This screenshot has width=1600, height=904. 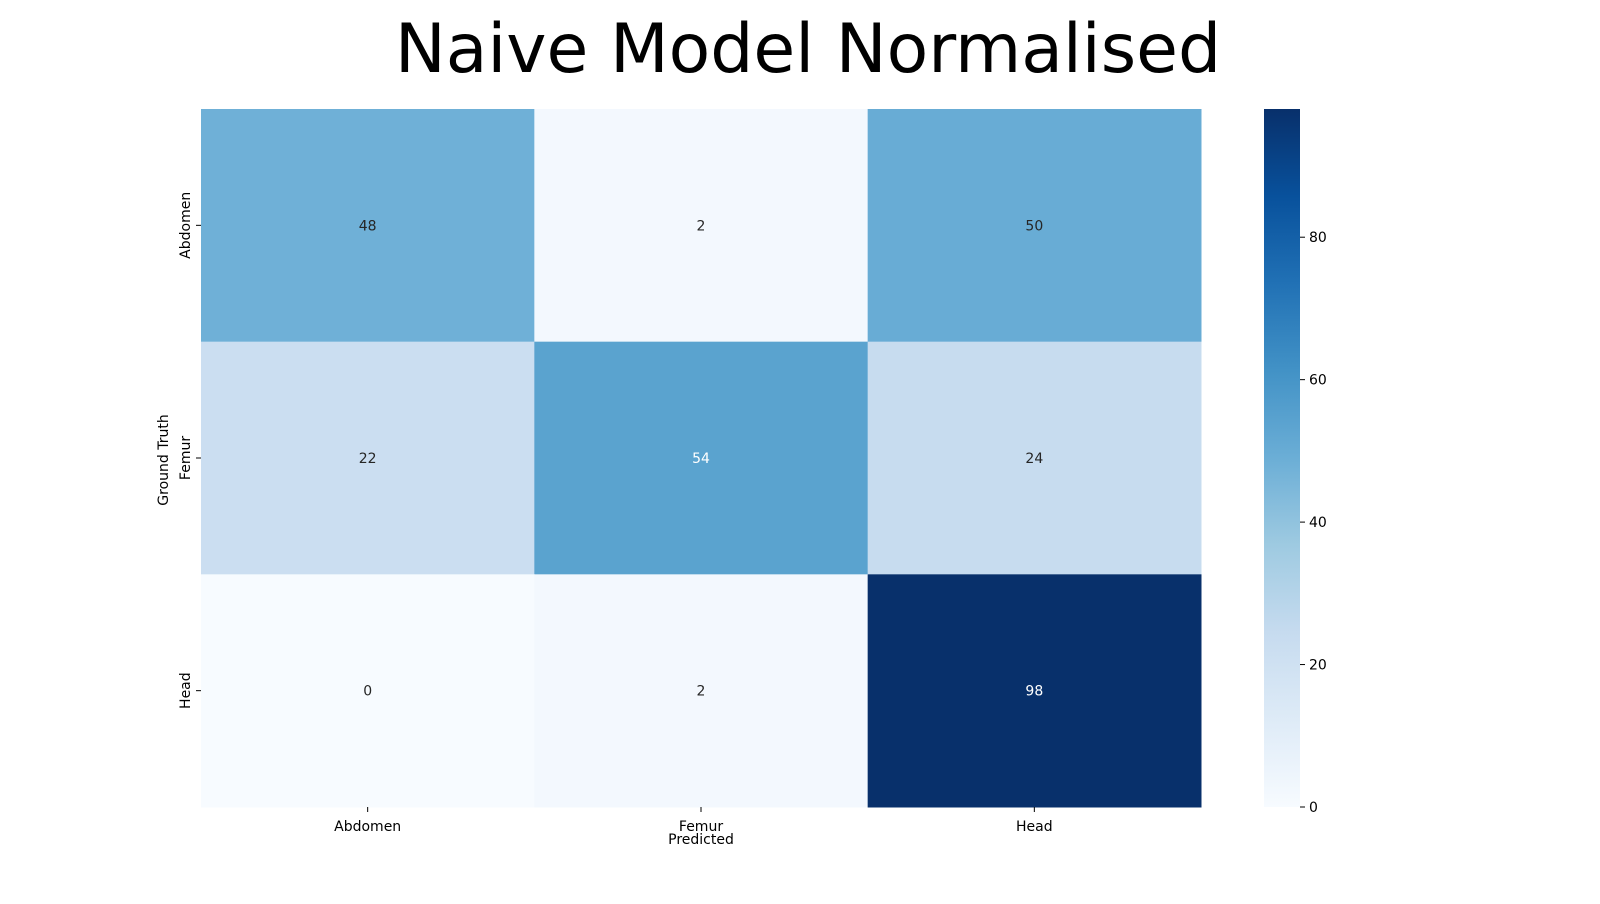 I want to click on y-tick-label: Abdomen, so click(x=186, y=225).